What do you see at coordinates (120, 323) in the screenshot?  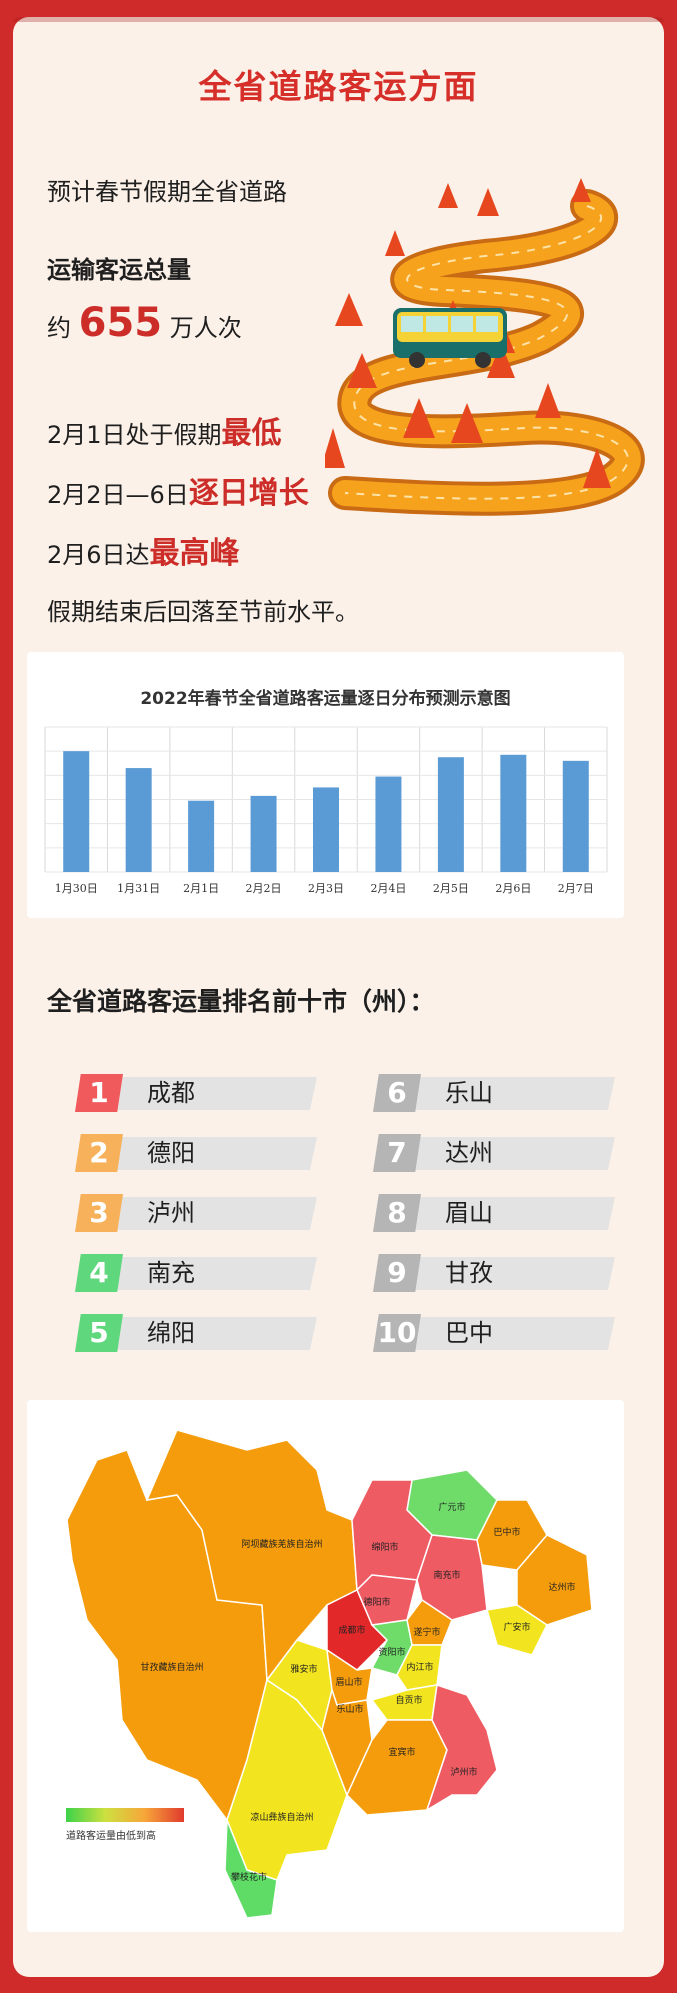 I see `volume-value: 655` at bounding box center [120, 323].